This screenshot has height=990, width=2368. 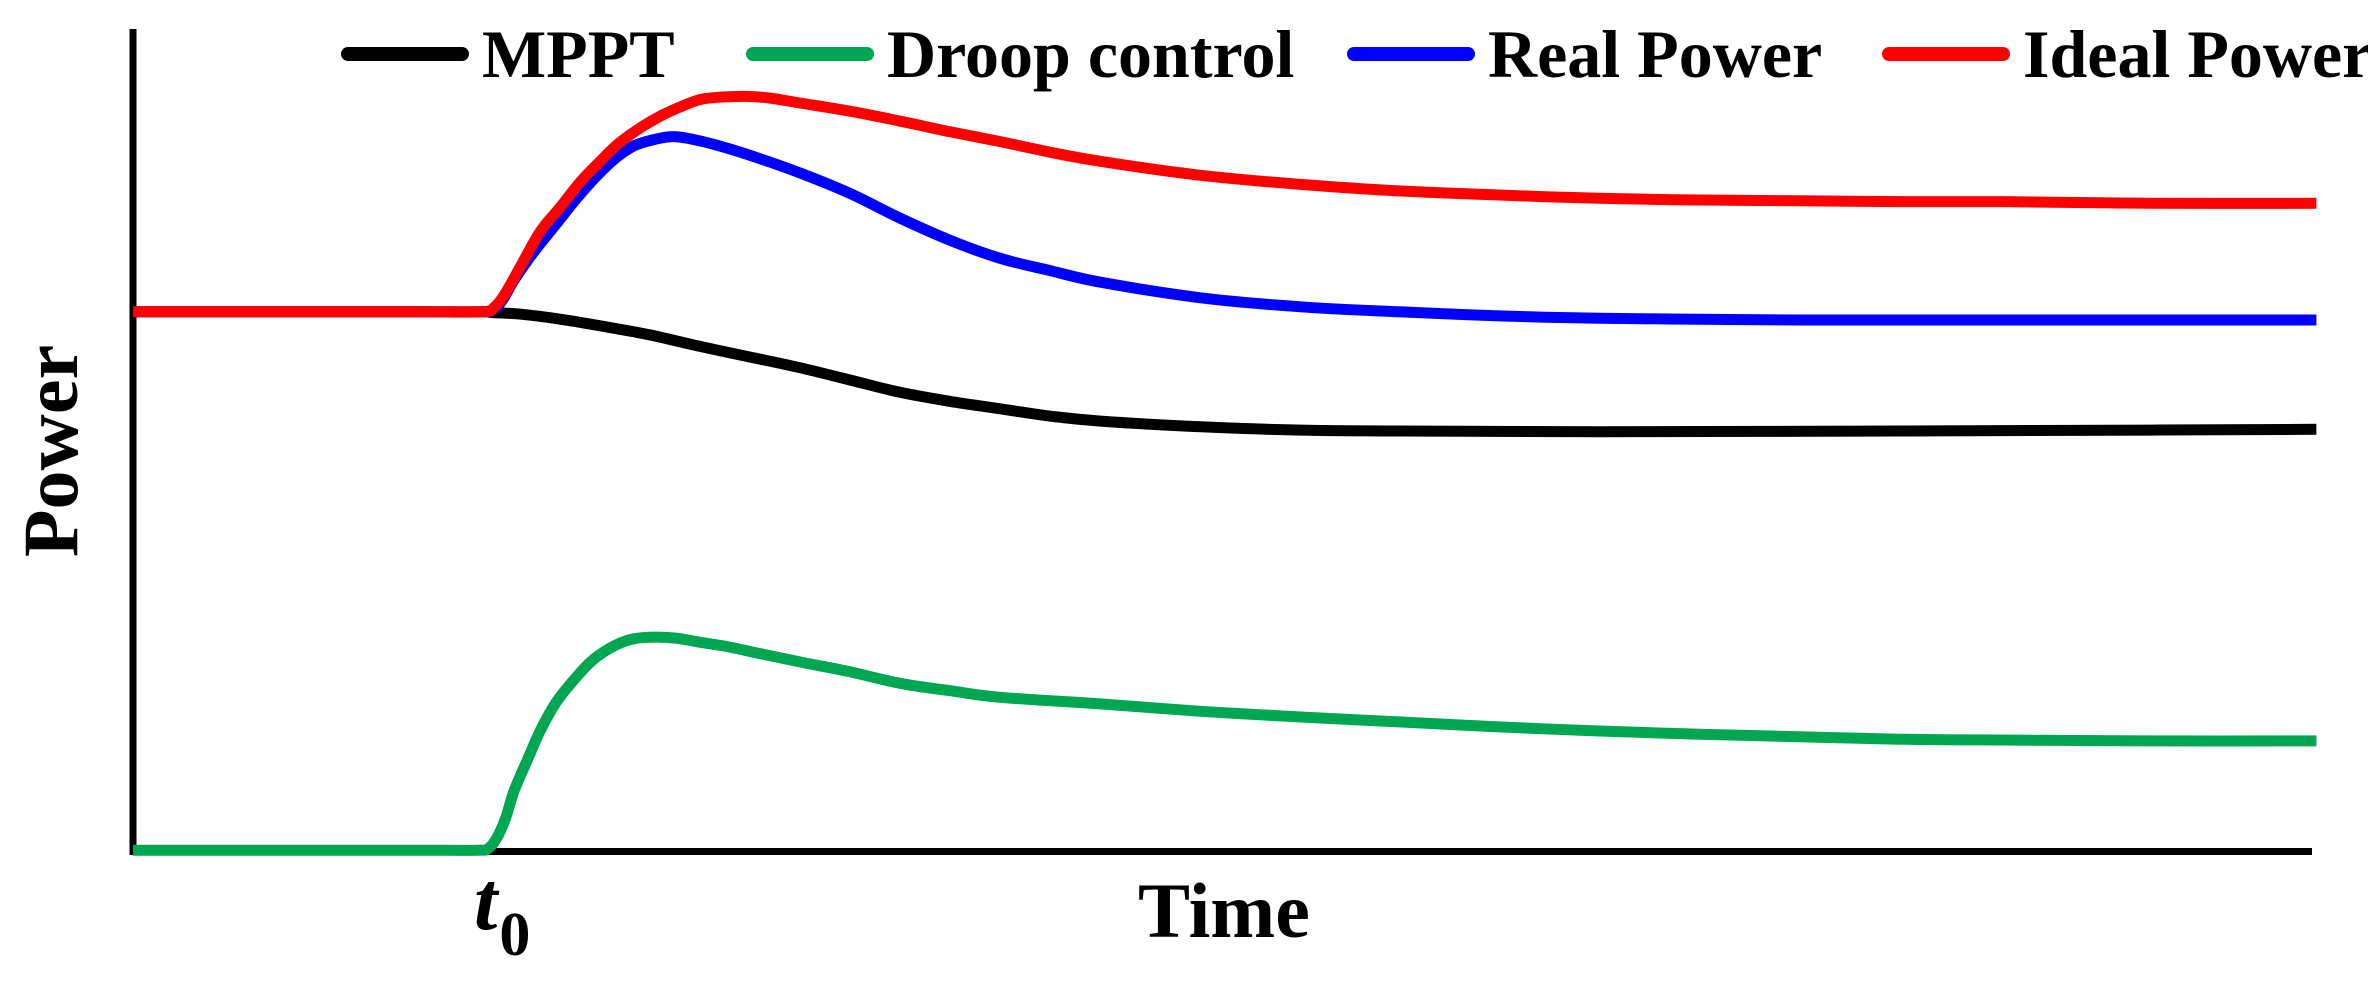 I want to click on t0-subscript: 0, so click(x=515, y=935).